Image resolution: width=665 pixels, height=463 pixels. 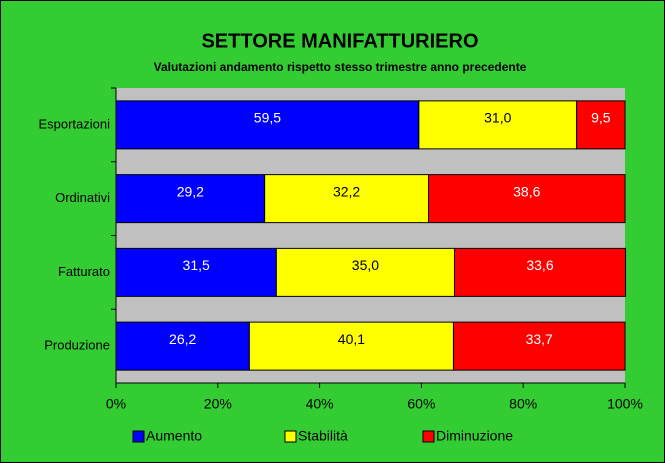 What do you see at coordinates (523, 404) in the screenshot?
I see `x-tick-label: 80%` at bounding box center [523, 404].